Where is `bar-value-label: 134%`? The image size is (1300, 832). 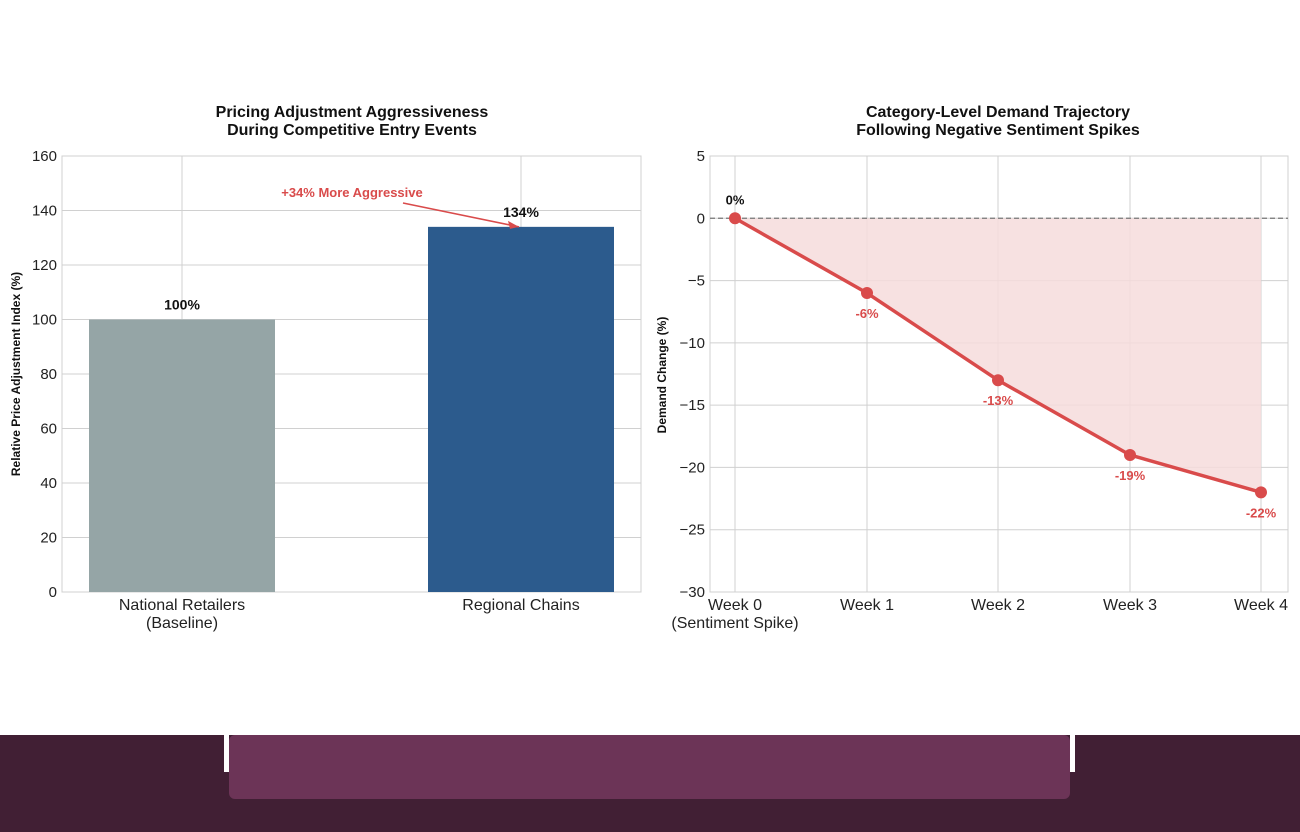 bar-value-label: 134% is located at coordinates (521, 212).